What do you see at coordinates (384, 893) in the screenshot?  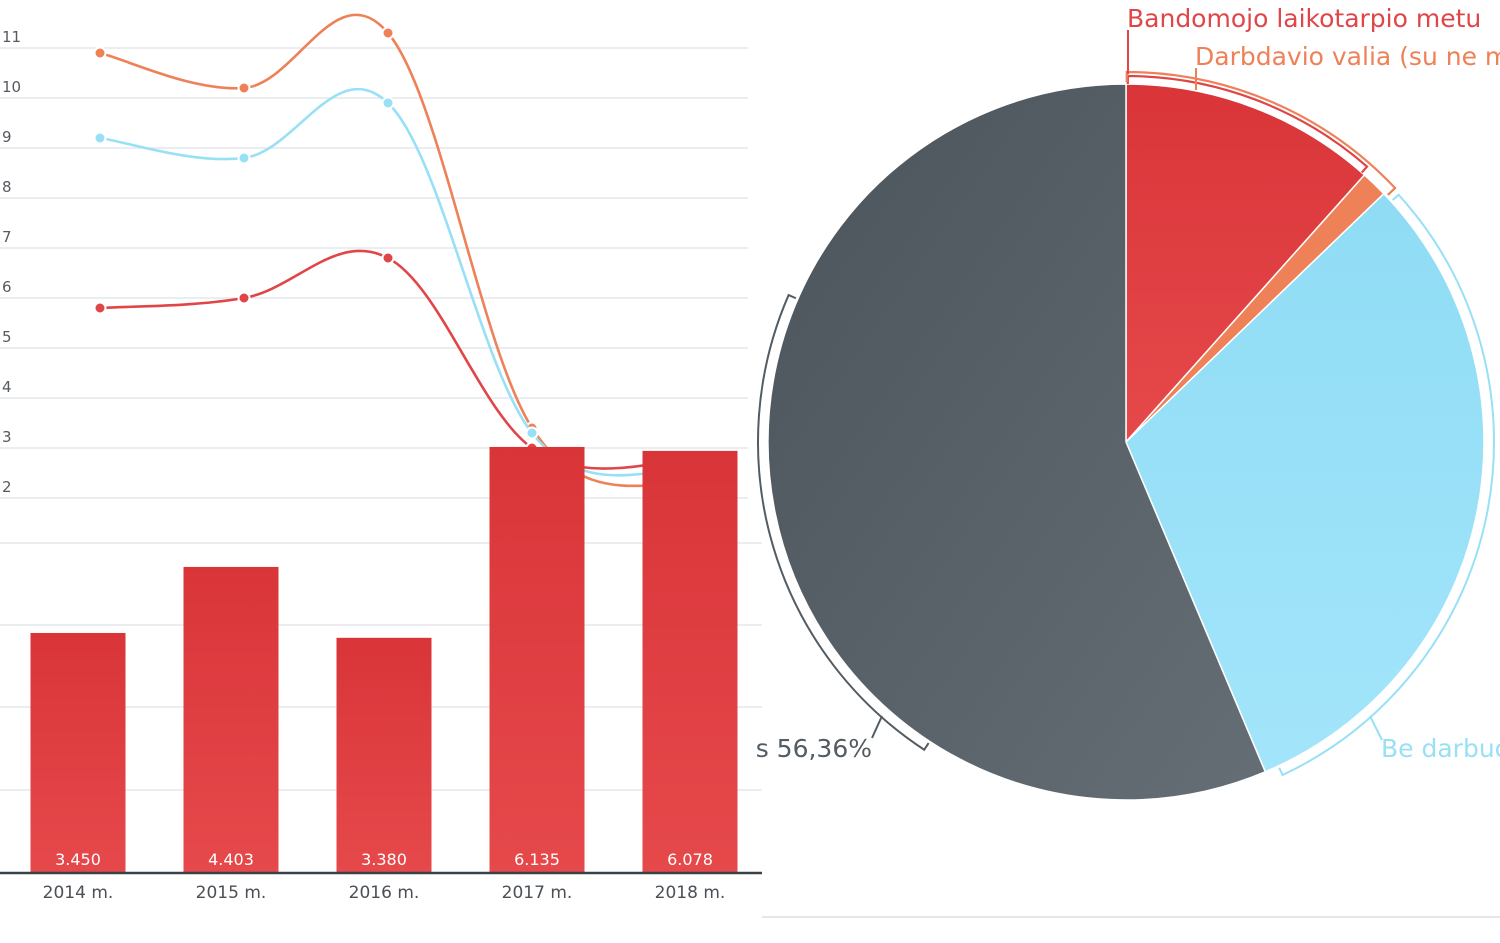 I see `x-category-label: 2016 m.` at bounding box center [384, 893].